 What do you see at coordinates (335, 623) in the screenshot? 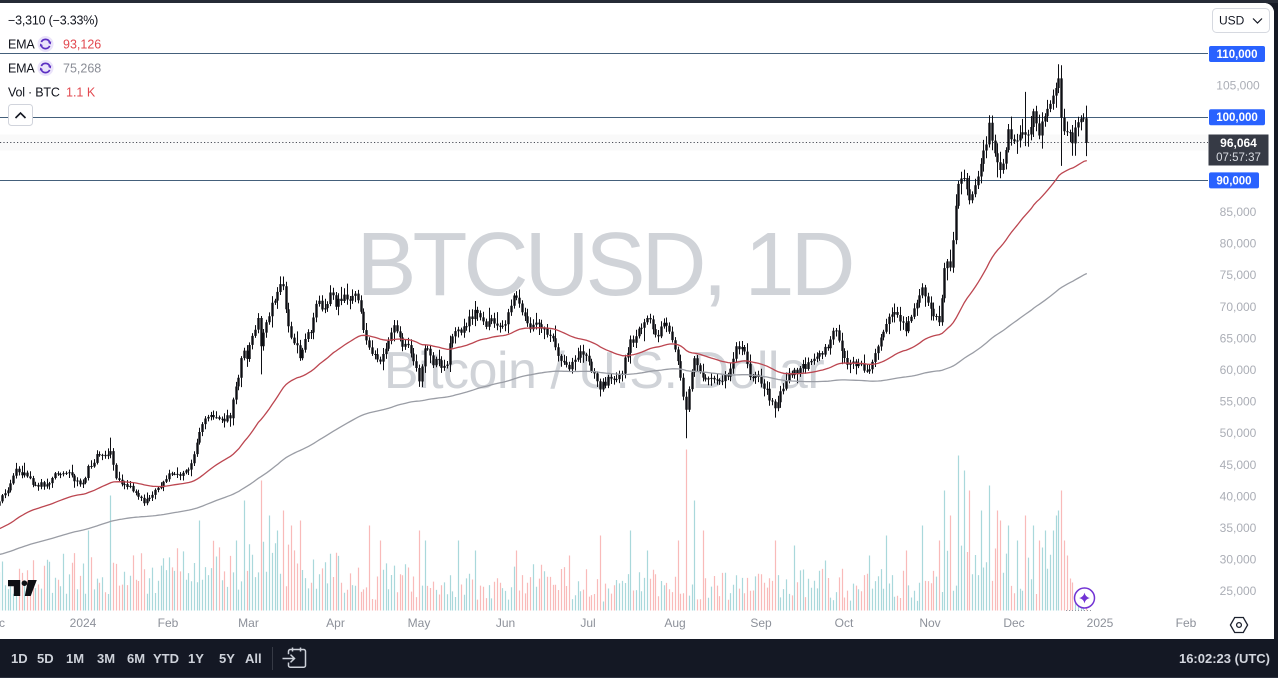
I see `svg-text: Apr` at bounding box center [335, 623].